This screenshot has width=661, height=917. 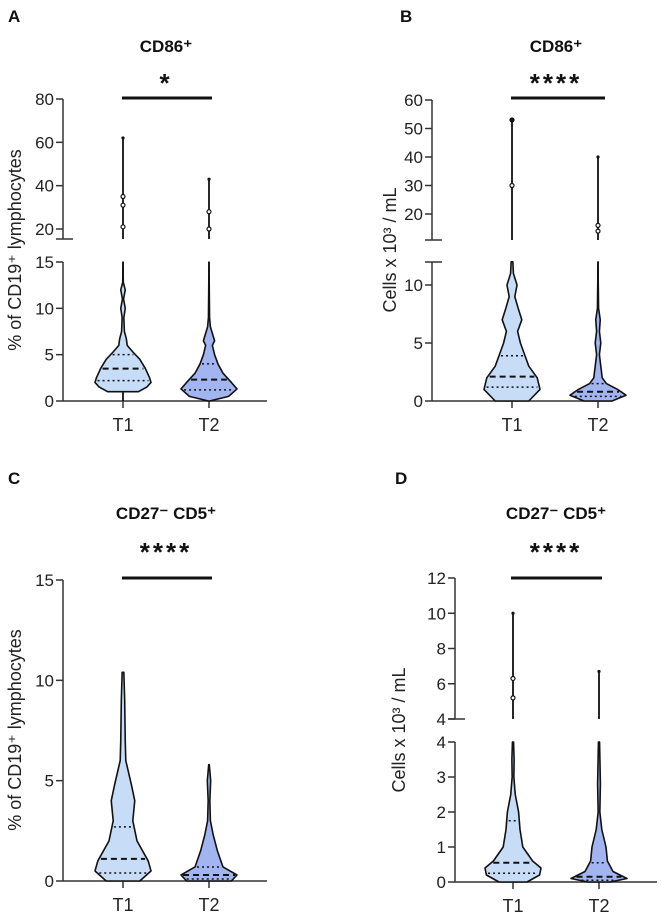 What do you see at coordinates (406, 16) in the screenshot?
I see `panel-label: B` at bounding box center [406, 16].